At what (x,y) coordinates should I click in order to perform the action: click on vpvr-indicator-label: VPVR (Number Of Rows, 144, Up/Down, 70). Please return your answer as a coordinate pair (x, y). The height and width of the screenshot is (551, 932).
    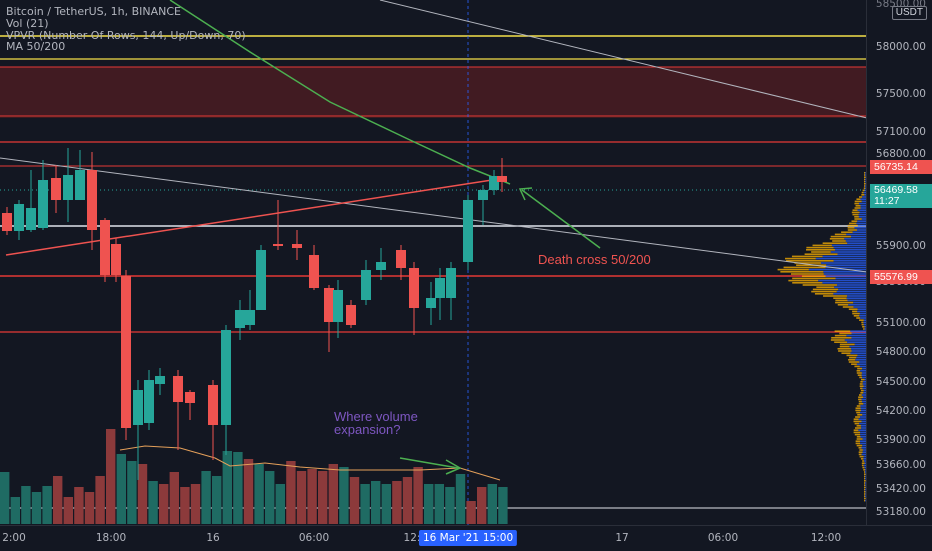
    Looking at the image, I should click on (126, 35).